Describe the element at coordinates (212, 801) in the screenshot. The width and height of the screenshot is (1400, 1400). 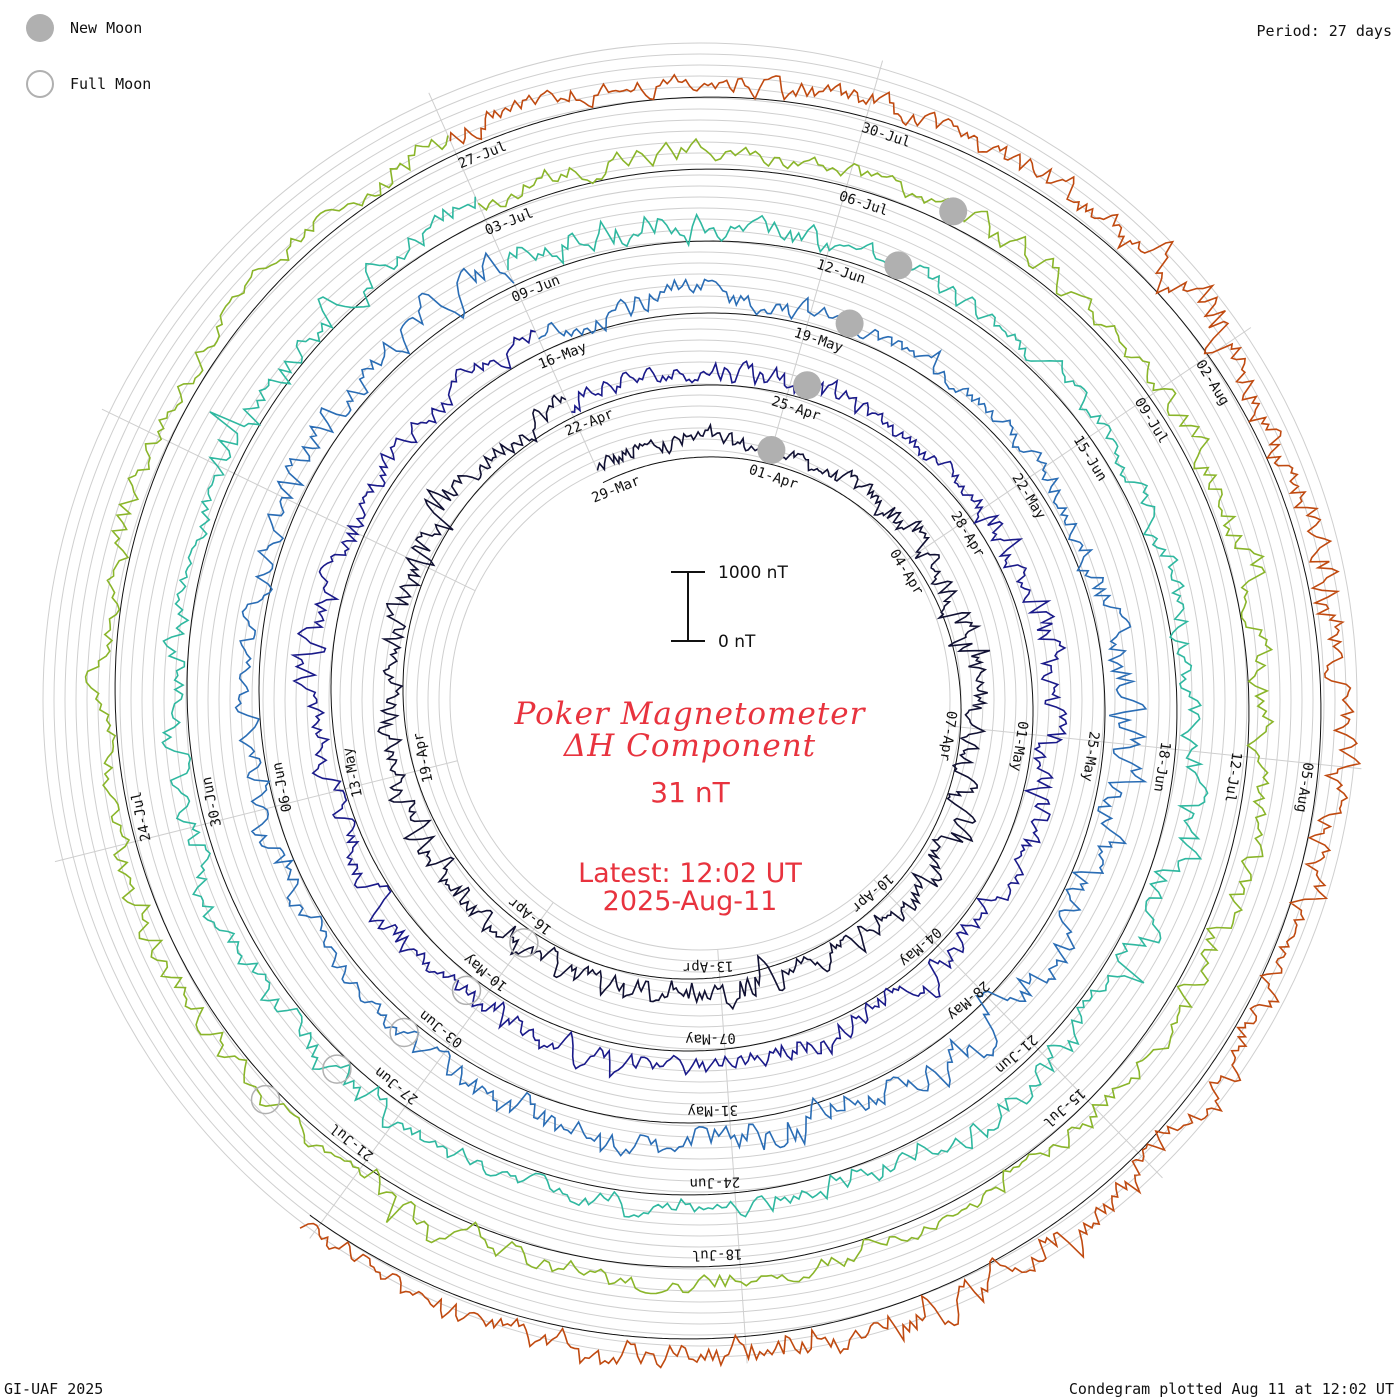
I see `tick-label: 30-Jun` at that location.